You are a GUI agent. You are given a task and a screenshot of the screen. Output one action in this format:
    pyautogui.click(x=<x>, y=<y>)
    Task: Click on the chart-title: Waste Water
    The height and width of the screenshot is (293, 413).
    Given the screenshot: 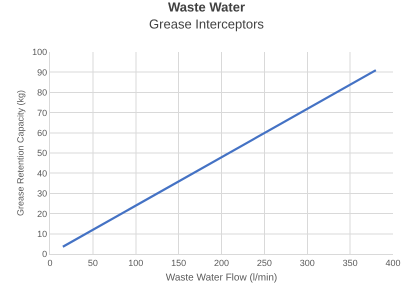 What is the action you would take?
    pyautogui.click(x=207, y=7)
    